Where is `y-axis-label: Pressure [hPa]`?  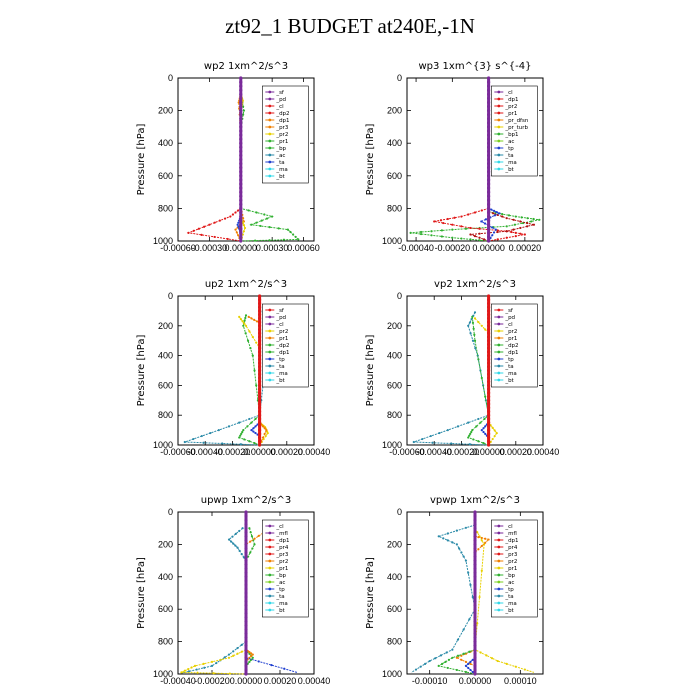 y-axis-label: Pressure [hPa] is located at coordinates (141, 371).